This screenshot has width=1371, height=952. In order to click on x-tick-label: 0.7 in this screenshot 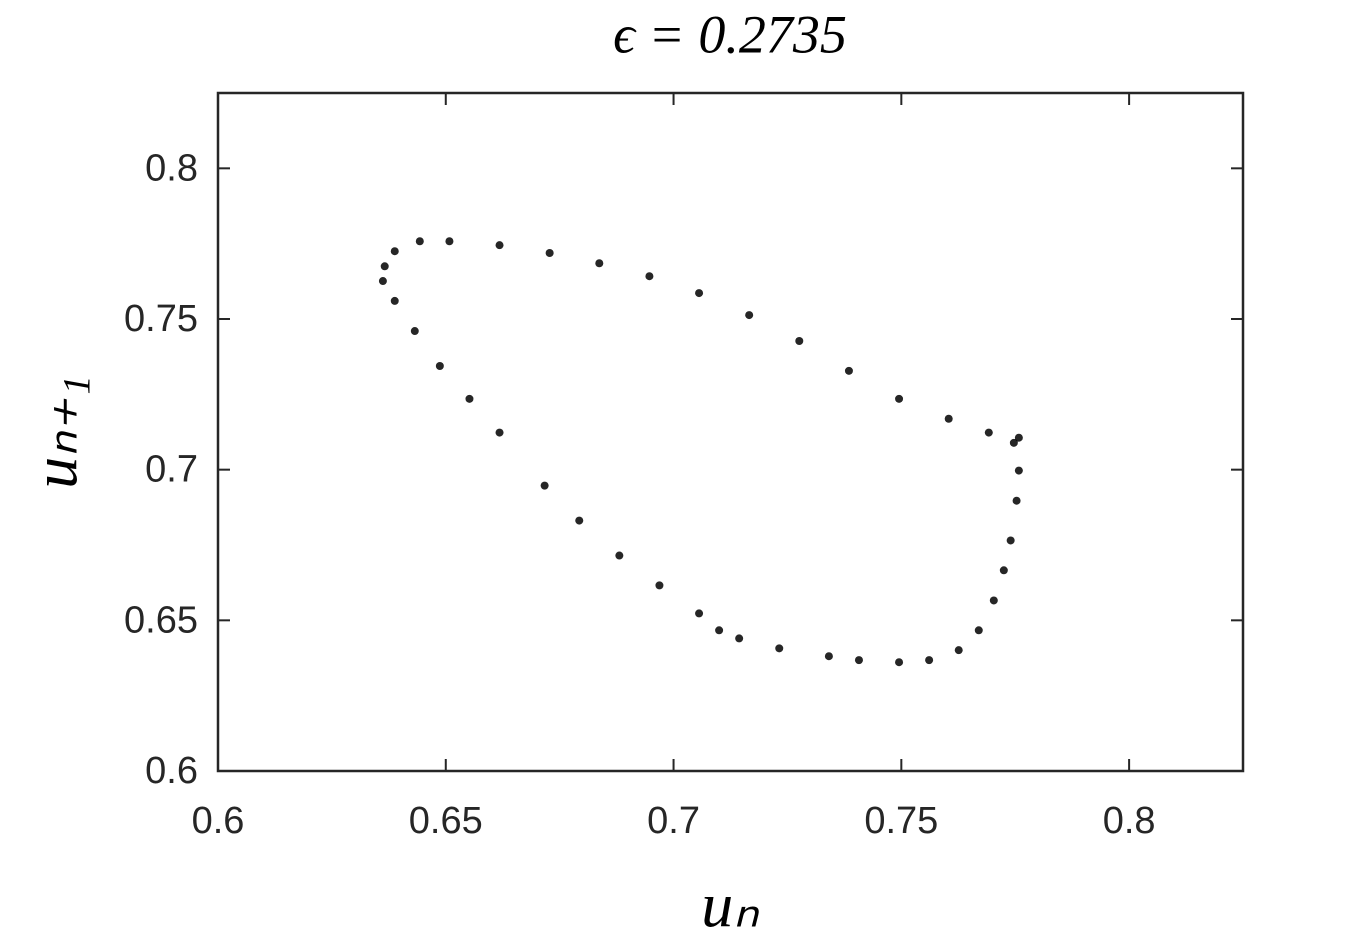, I will do `click(673, 821)`.